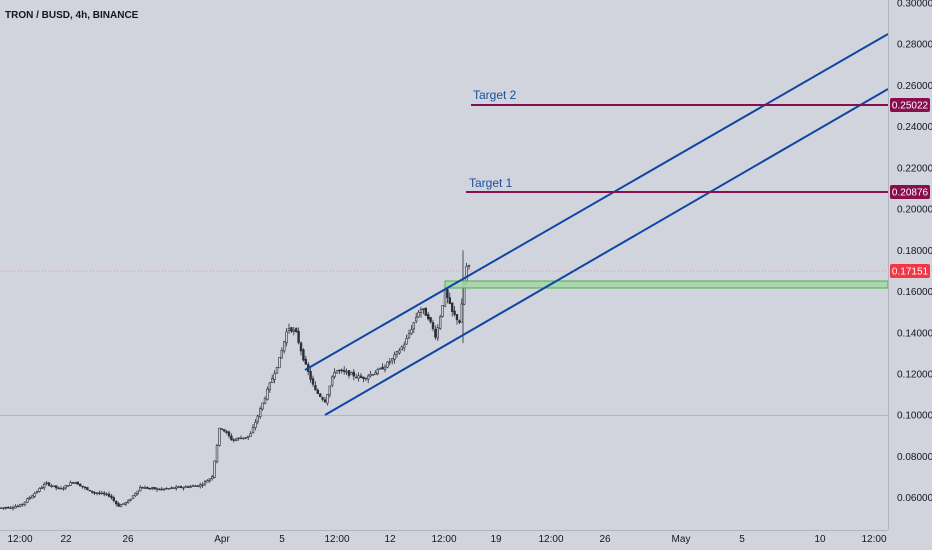  What do you see at coordinates (495, 95) in the screenshot?
I see `target-2-label: Target 2` at bounding box center [495, 95].